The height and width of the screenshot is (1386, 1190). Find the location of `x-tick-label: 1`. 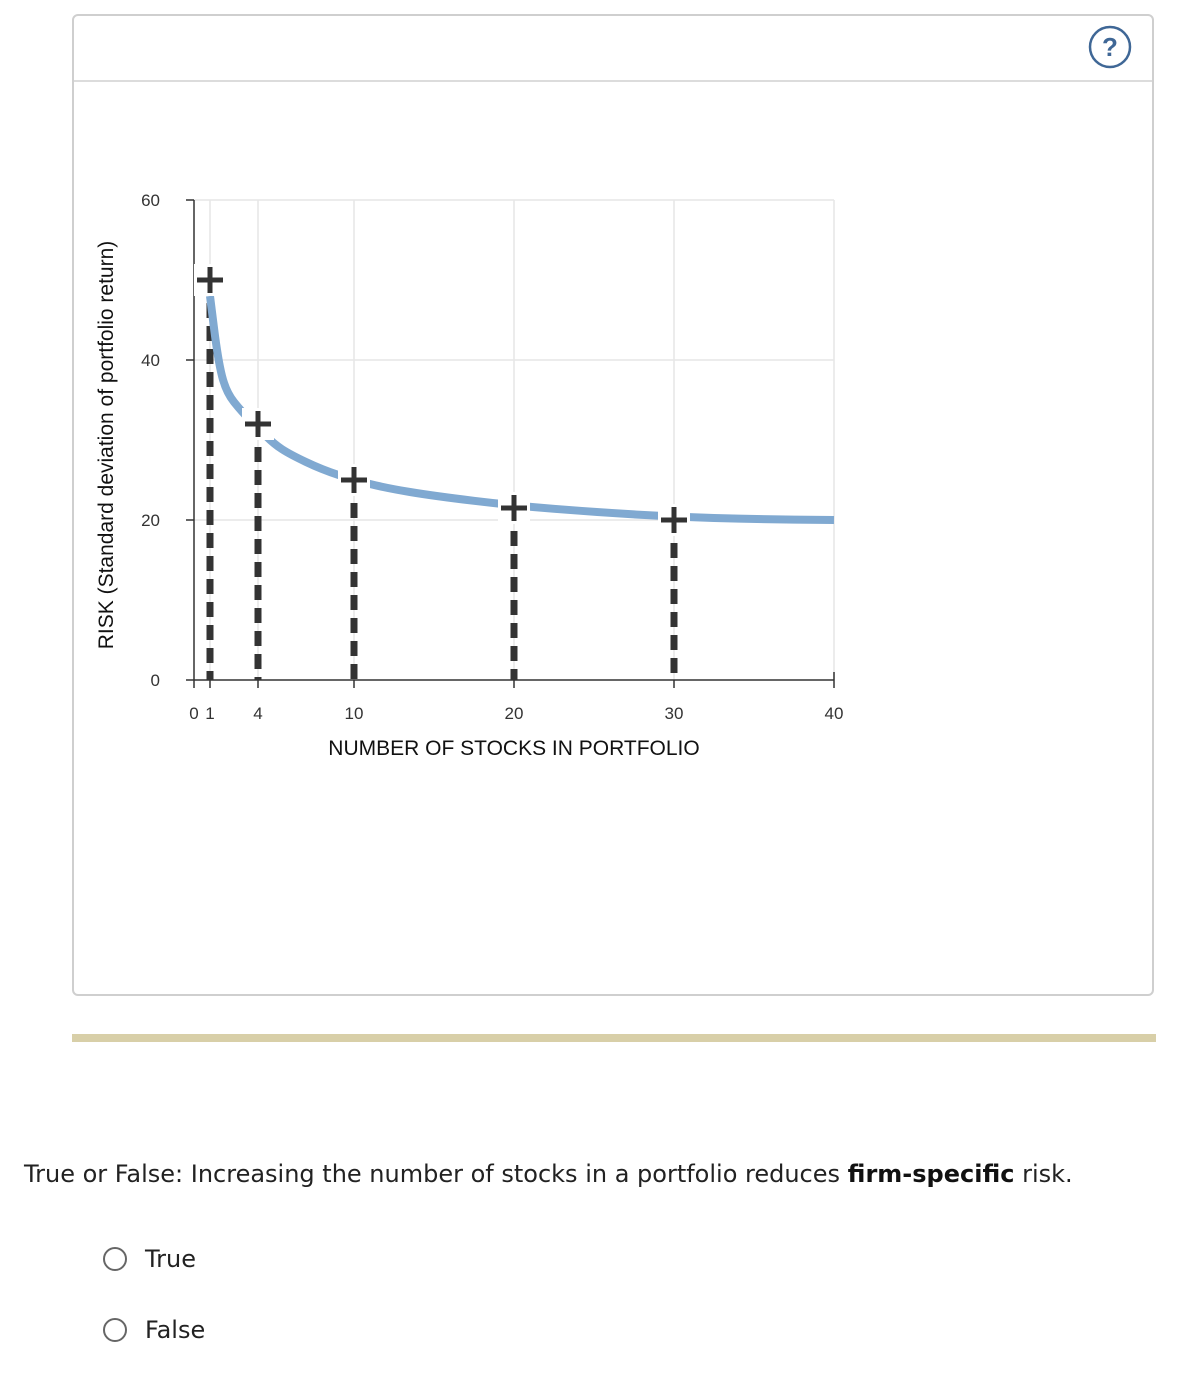

x-tick-label: 1 is located at coordinates (209, 713).